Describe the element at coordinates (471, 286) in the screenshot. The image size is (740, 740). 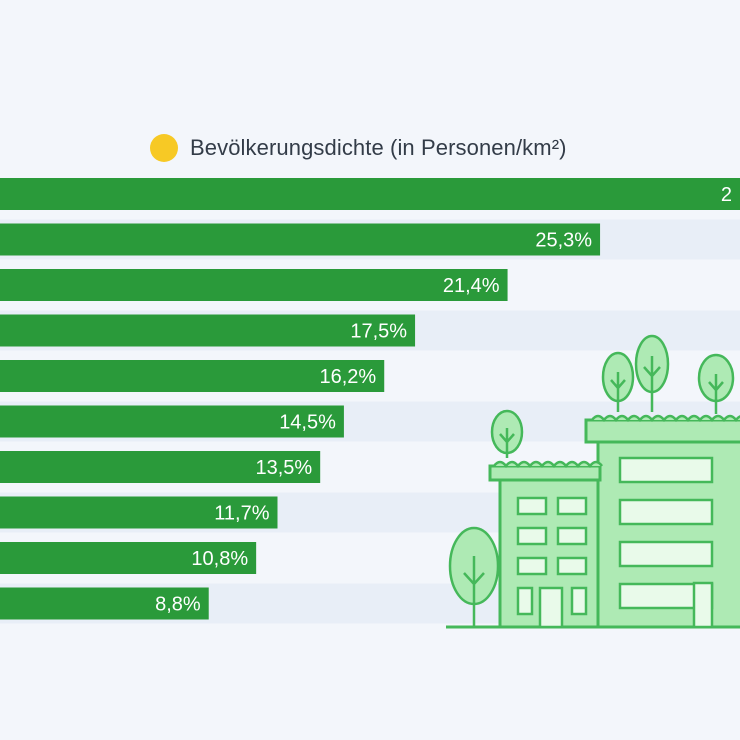
I see `bar-label-2: 21,4%` at that location.